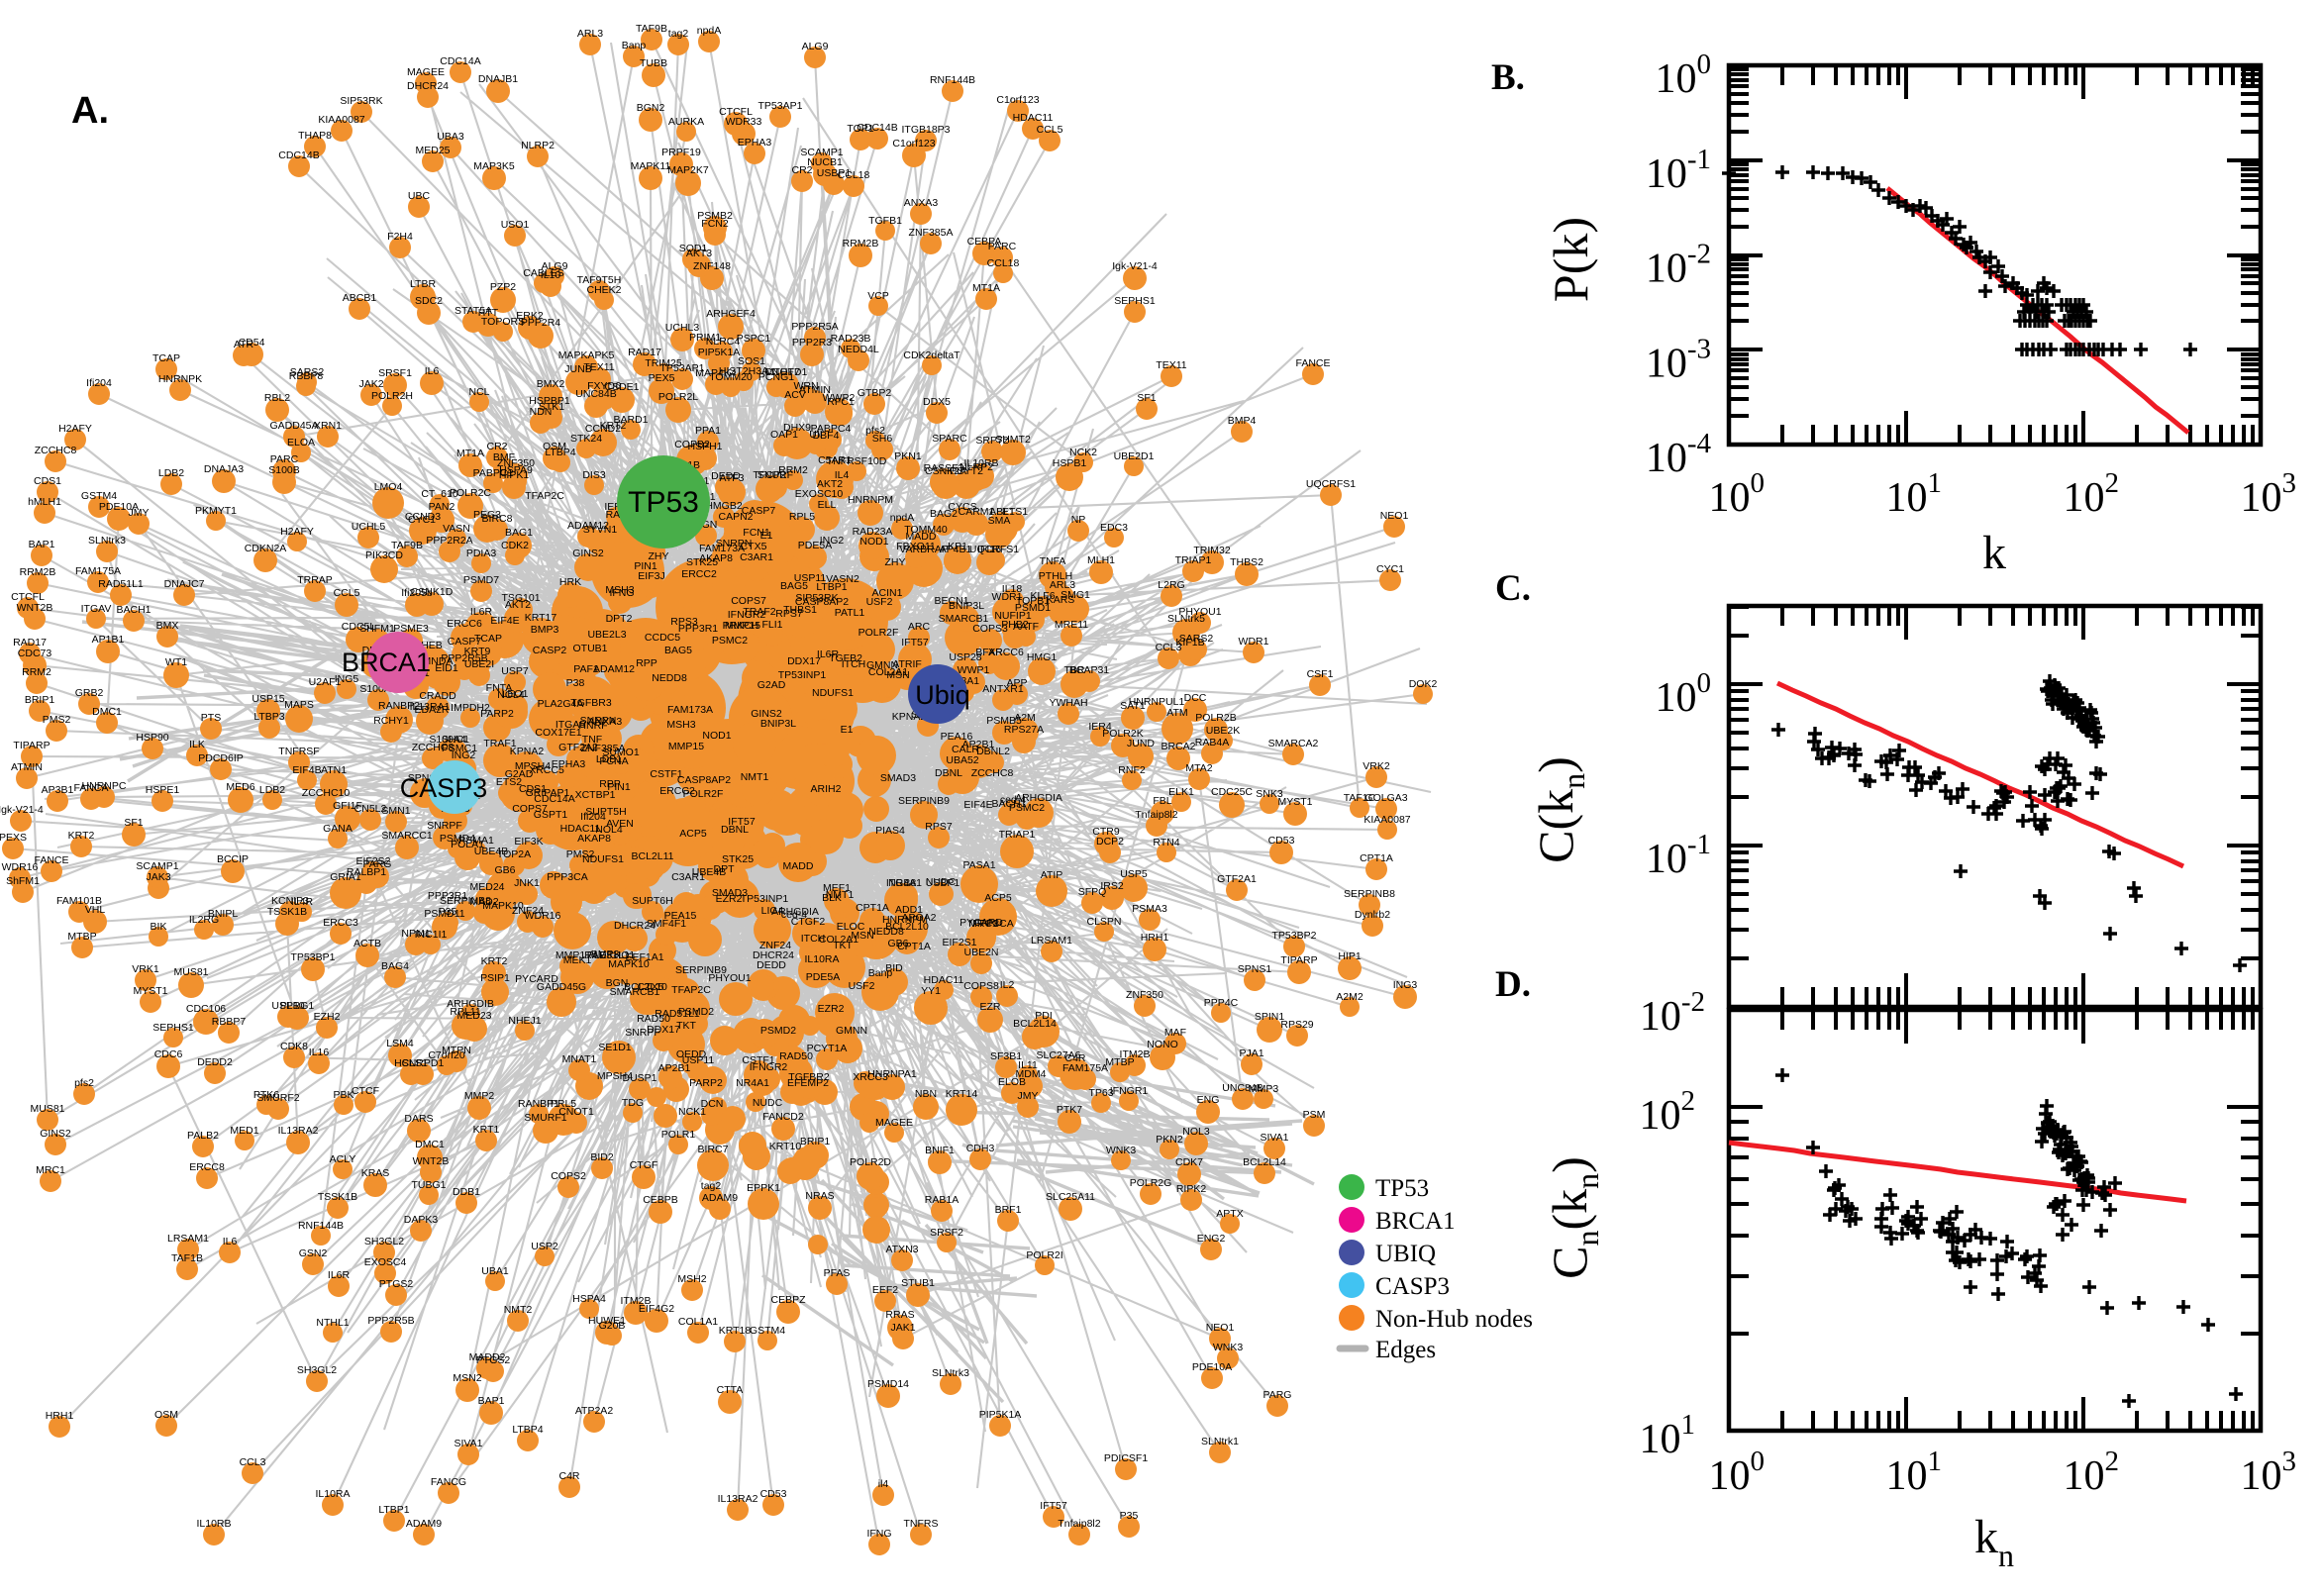  I want to click on svg-text: SNRPF, so click(642, 1033).